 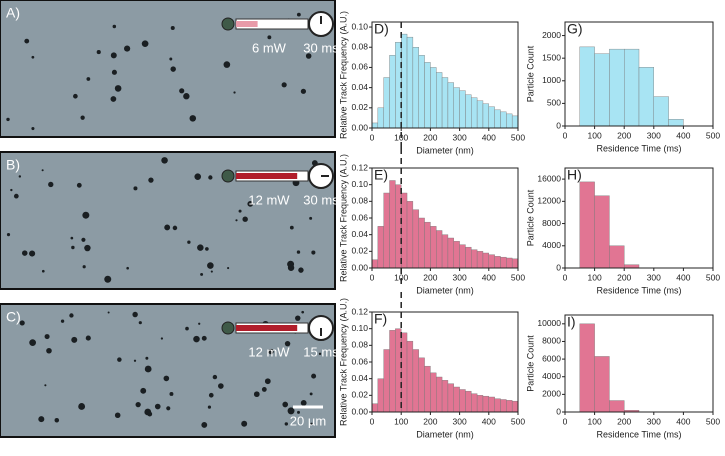 What do you see at coordinates (565, 277) in the screenshot?
I see `x-tick-label: 0` at bounding box center [565, 277].